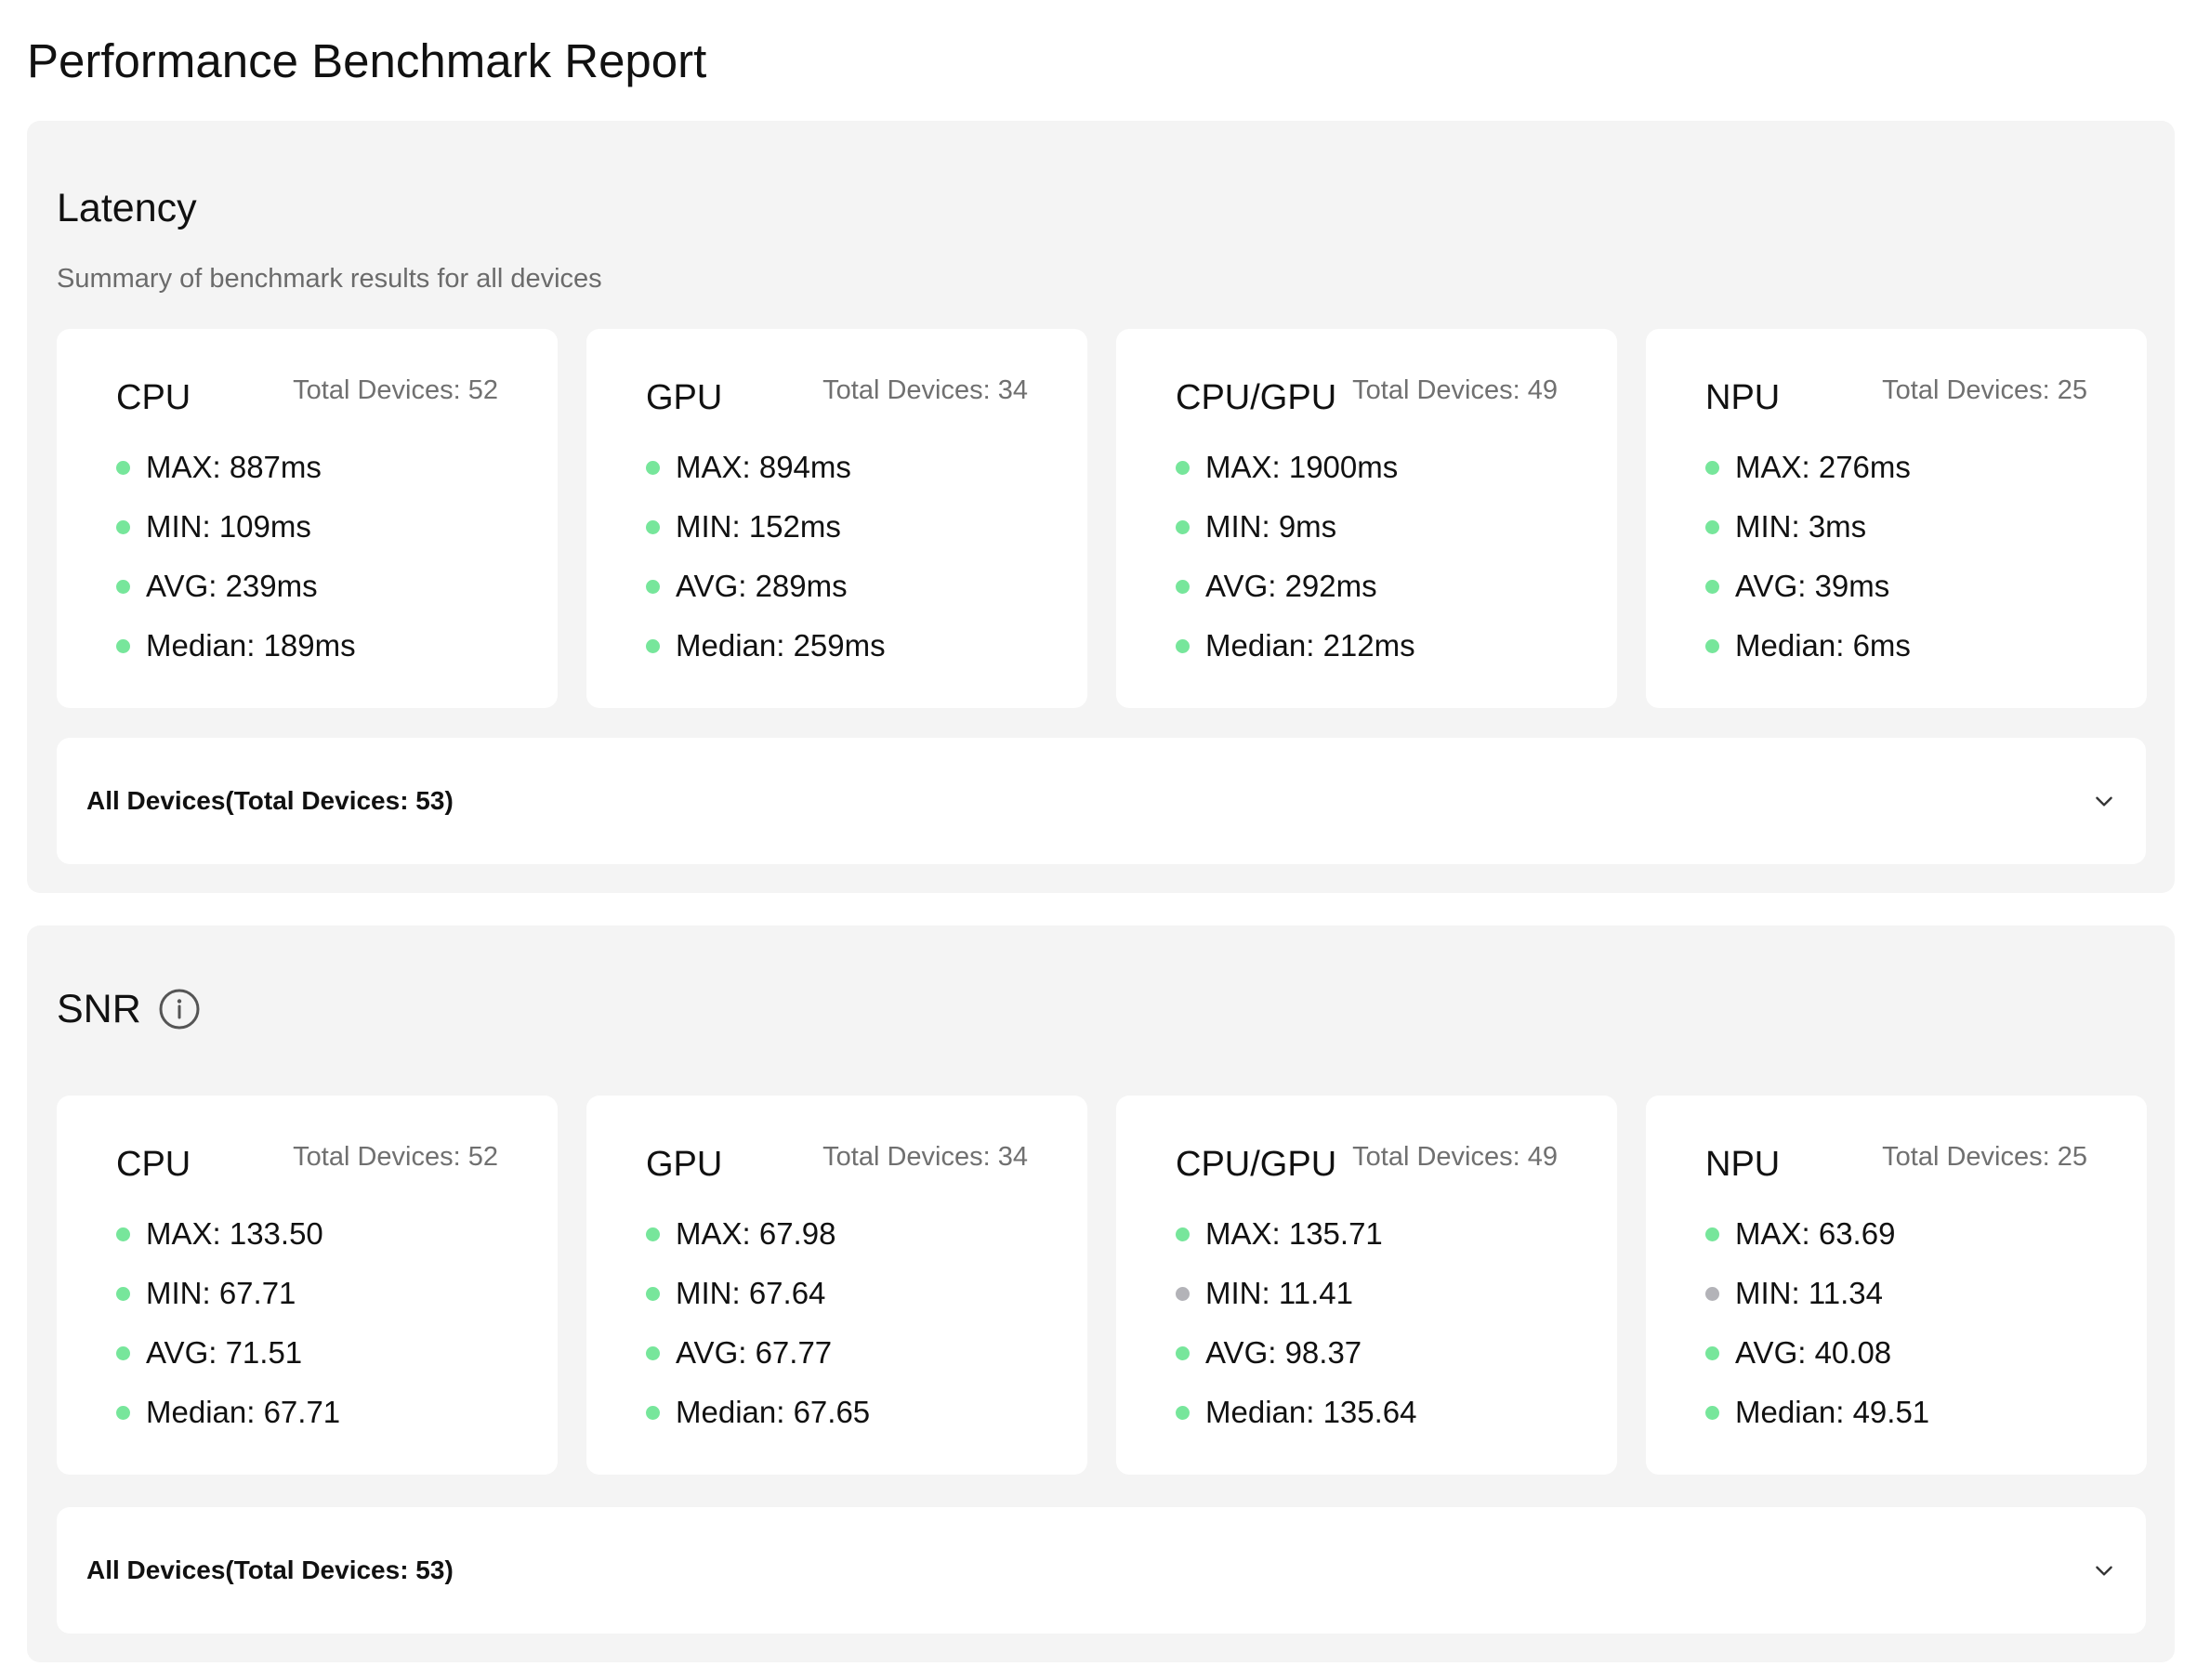  I want to click on stat-text: MIN: 11.34, so click(1809, 1293).